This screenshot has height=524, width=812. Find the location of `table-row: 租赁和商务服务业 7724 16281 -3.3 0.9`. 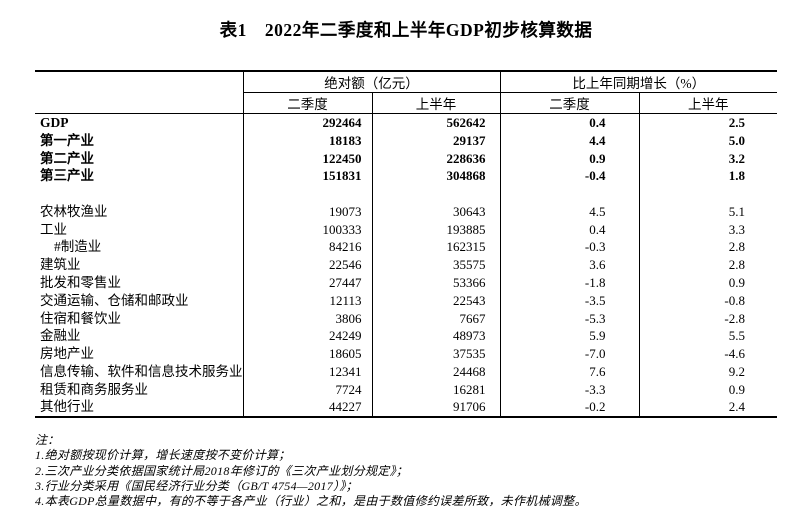

table-row: 租赁和商务服务业 7724 16281 -3.3 0.9 is located at coordinates (406, 389).